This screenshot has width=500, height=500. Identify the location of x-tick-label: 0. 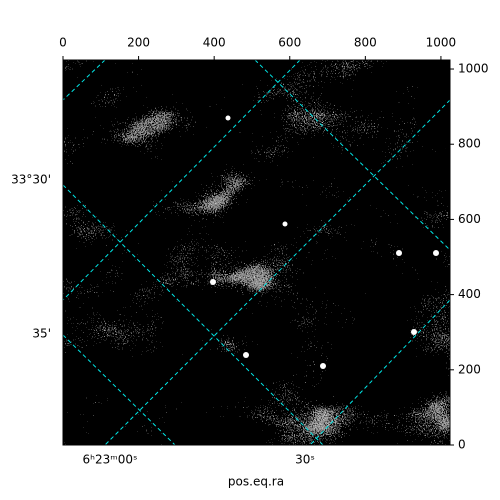
(63, 43).